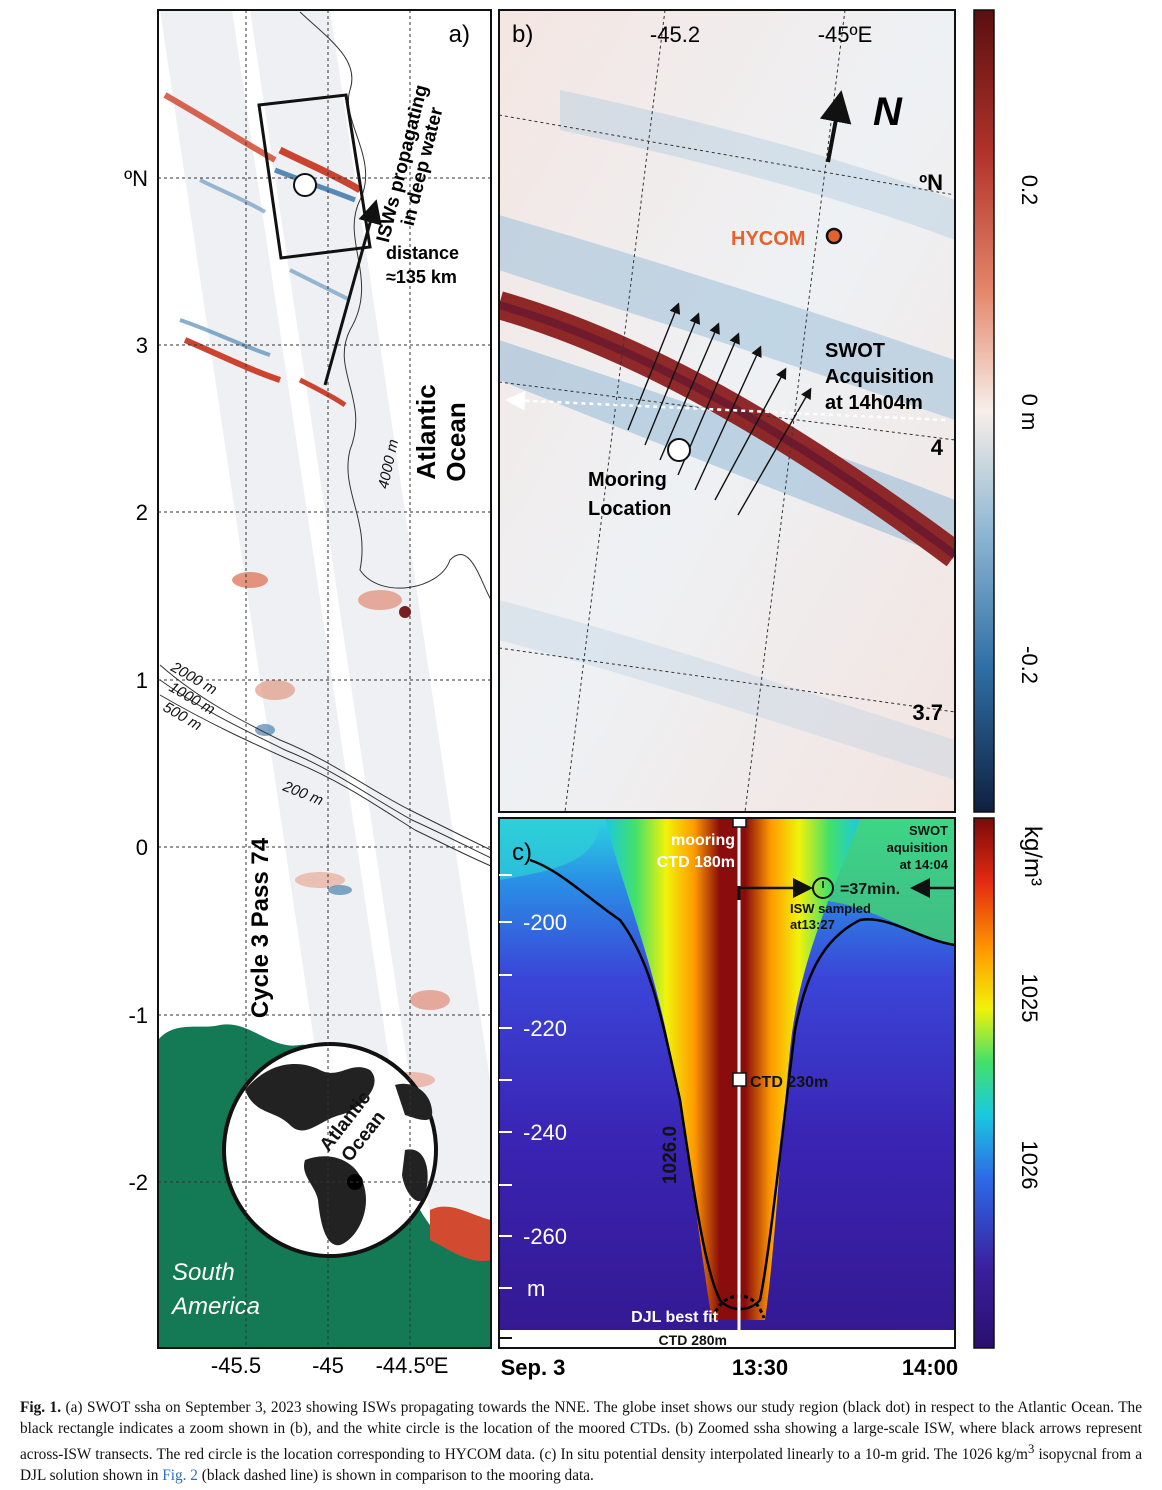 This screenshot has height=1490, width=1162. Describe the element at coordinates (422, 253) in the screenshot. I see `annotation-distance: distance` at that location.